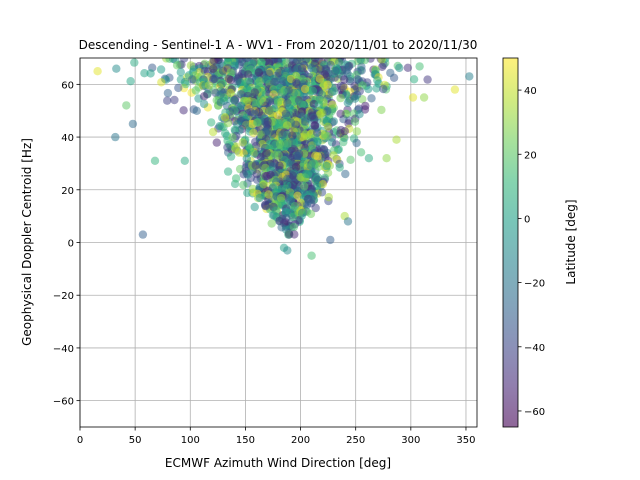 The image size is (640, 480). What do you see at coordinates (510, 242) in the screenshot?
I see `colorbar-frame` at bounding box center [510, 242].